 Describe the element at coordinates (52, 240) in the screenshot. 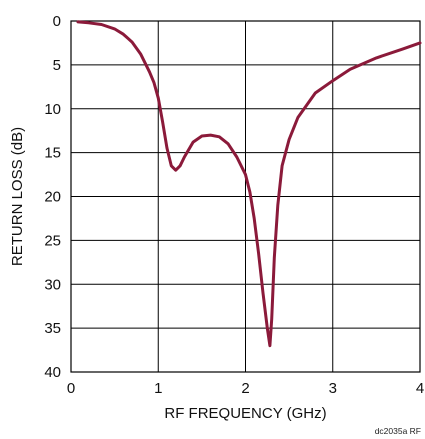

I see `y-tick-label: 25` at that location.